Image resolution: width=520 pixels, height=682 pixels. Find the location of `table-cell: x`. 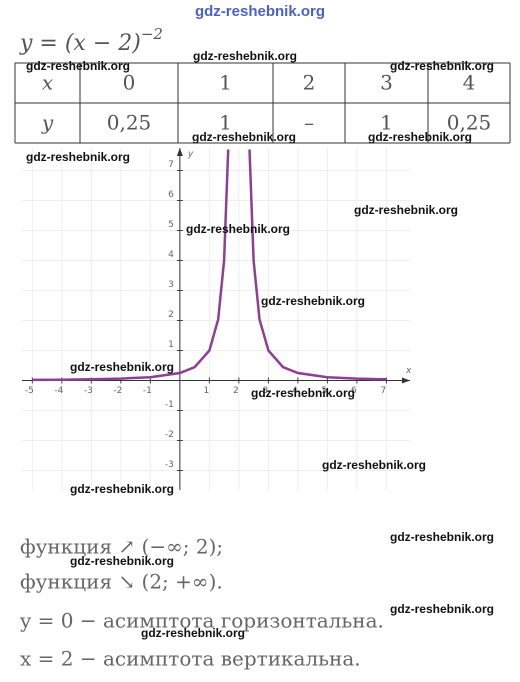

table-cell: x is located at coordinates (47, 83).